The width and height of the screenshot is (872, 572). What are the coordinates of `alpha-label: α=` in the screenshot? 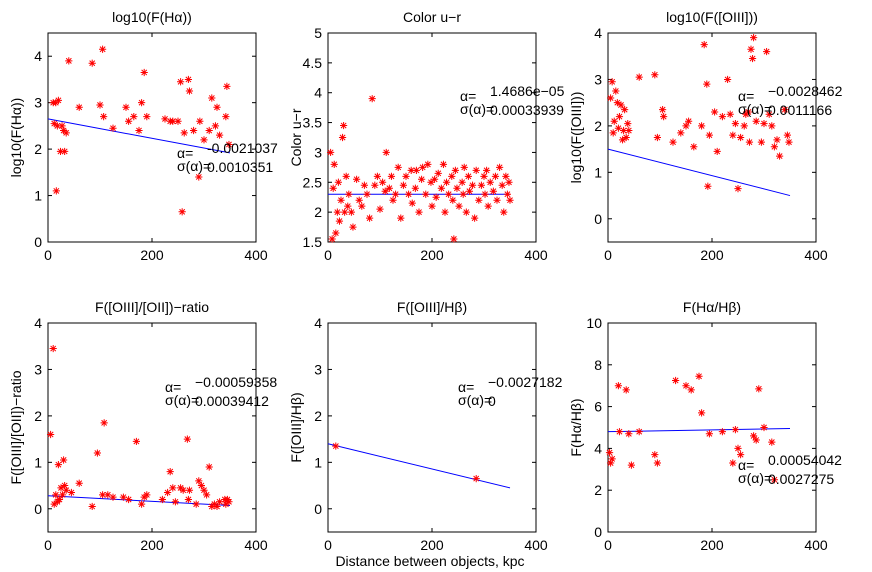 It's located at (746, 96).